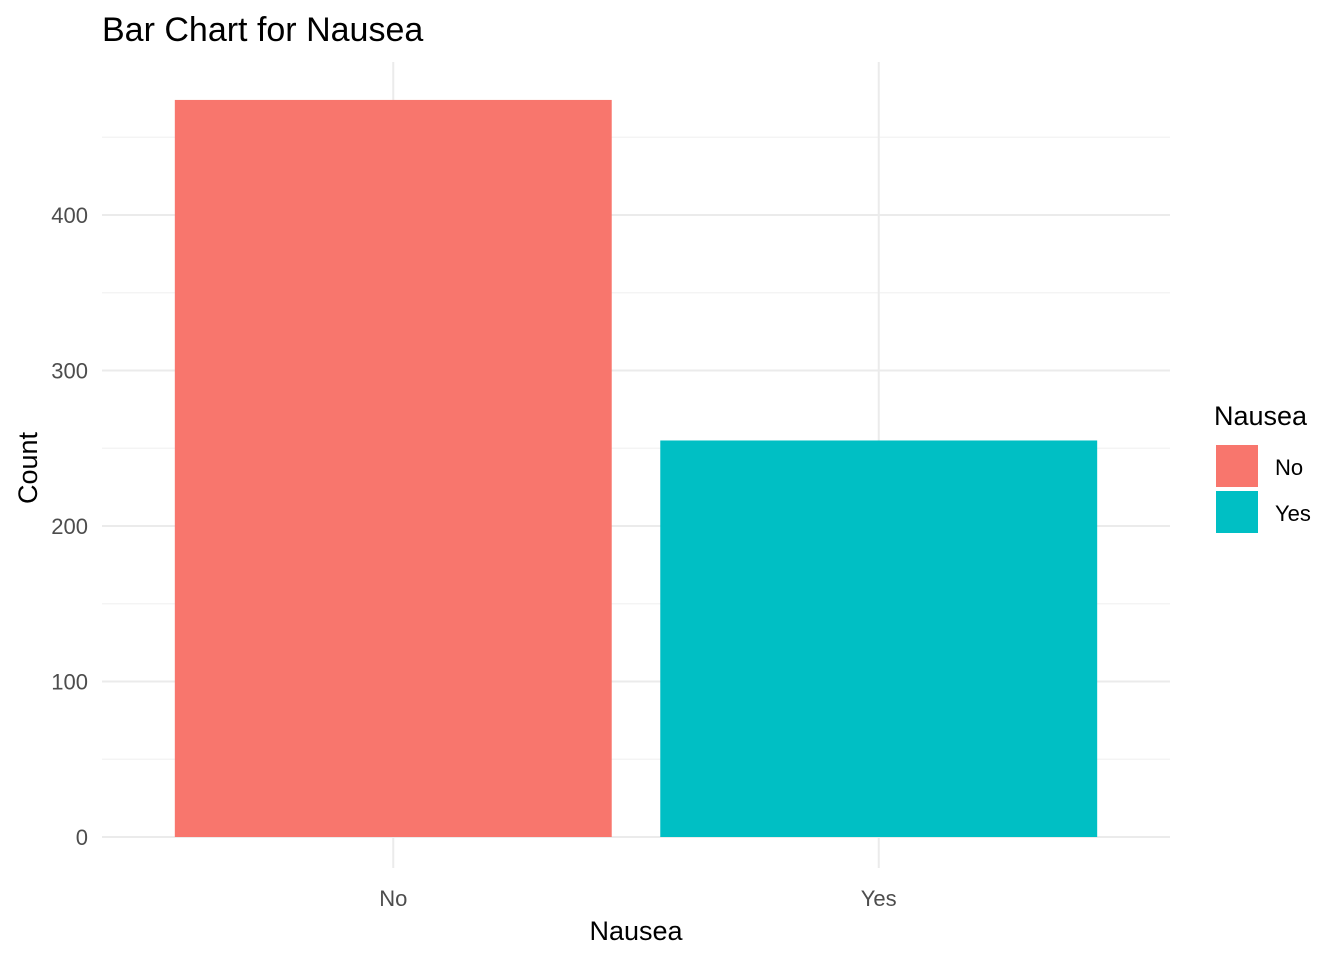 This screenshot has width=1344, height=960. I want to click on legend: Nausea No Yes, so click(1262, 467).